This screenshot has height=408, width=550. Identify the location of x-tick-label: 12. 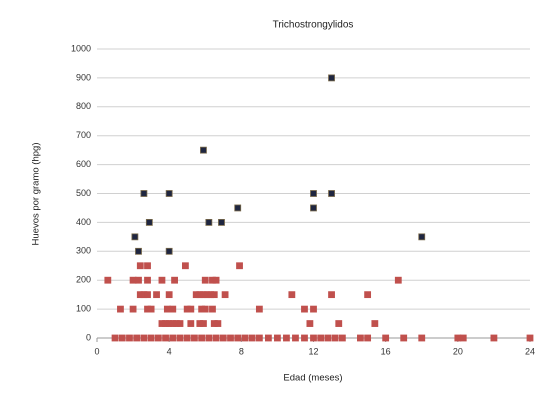
(313, 351).